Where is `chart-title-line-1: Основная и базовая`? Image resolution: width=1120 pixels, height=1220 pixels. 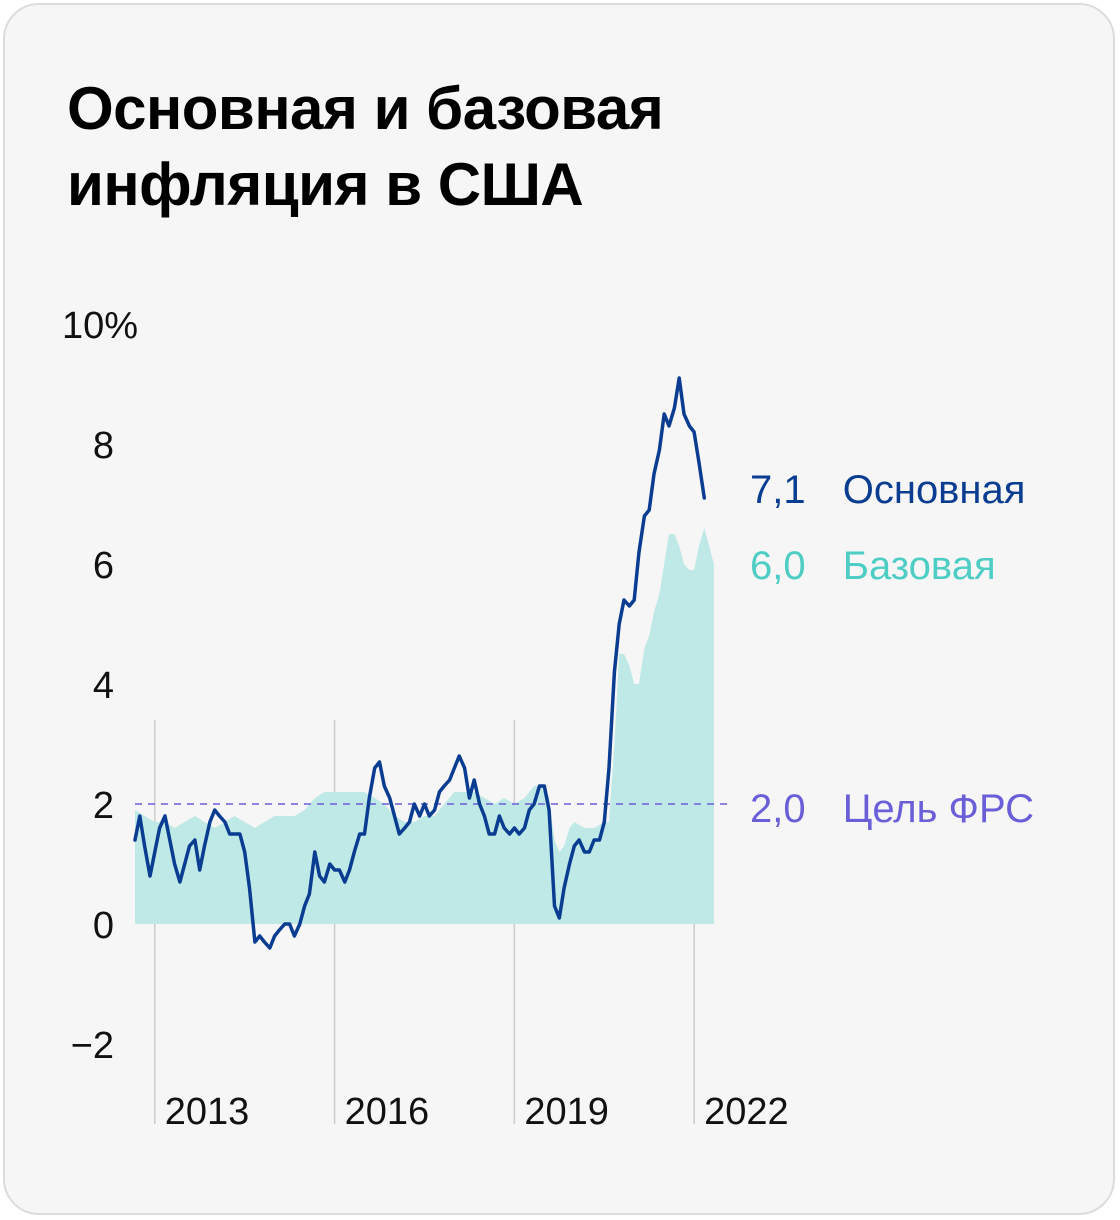
chart-title-line-1: Основная и базовая is located at coordinates (365, 108).